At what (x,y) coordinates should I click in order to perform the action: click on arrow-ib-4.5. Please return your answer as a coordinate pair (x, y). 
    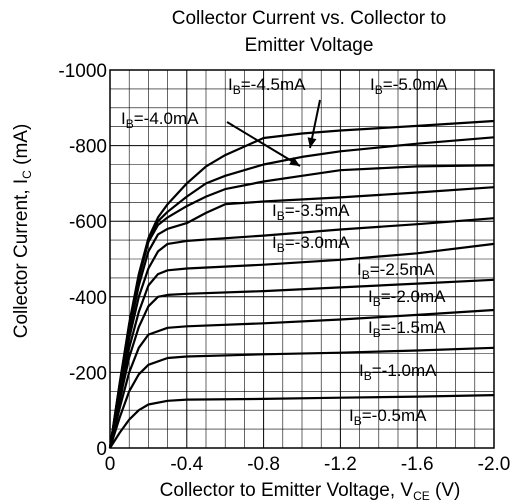
    Looking at the image, I should click on (314, 124).